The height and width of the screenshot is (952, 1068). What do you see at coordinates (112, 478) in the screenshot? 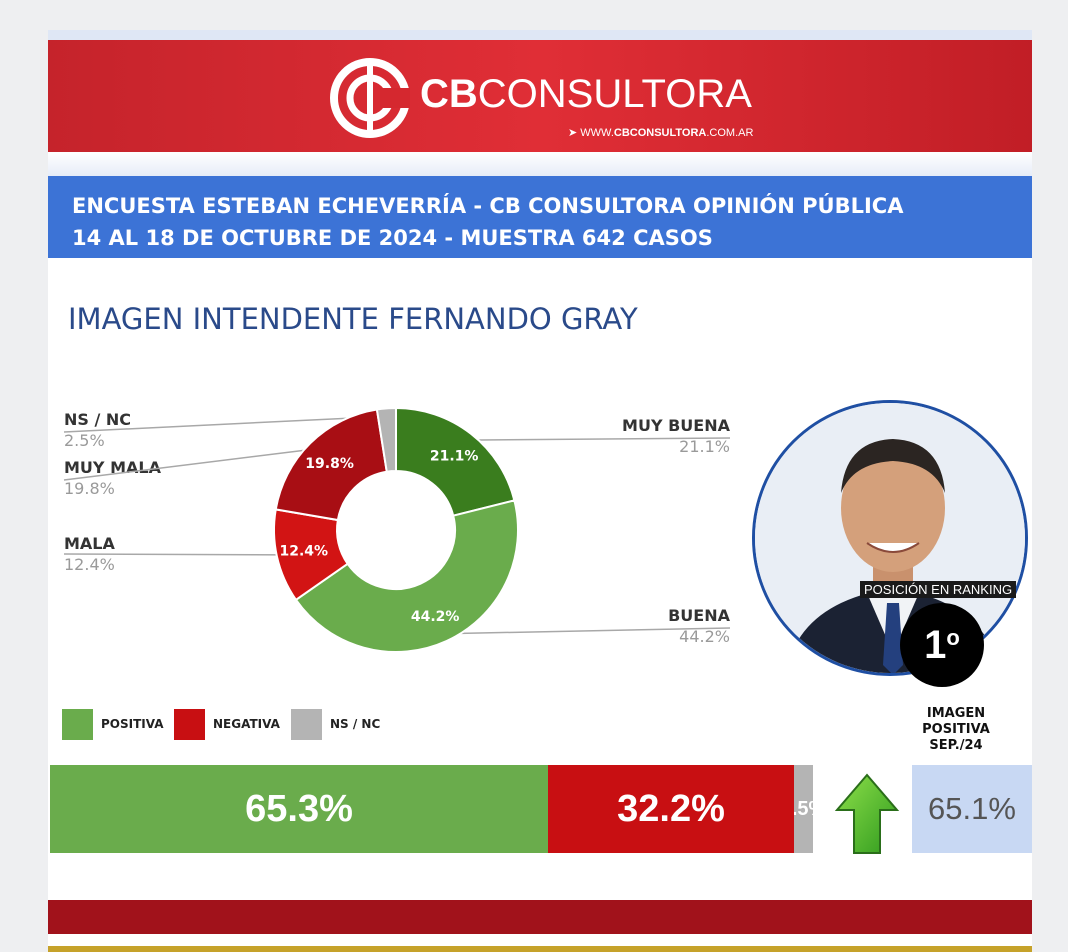
I see `label-muy-mala: MUY MALA 19.8%` at bounding box center [112, 478].